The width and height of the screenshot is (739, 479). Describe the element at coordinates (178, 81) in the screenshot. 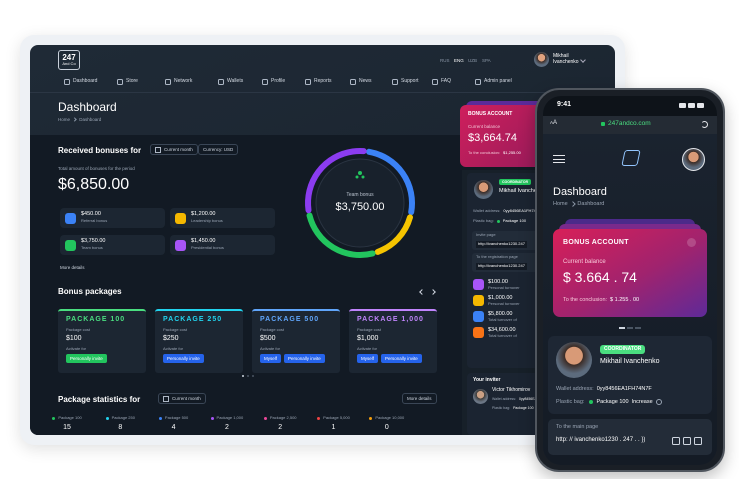

I see `nav-item: Network` at that location.